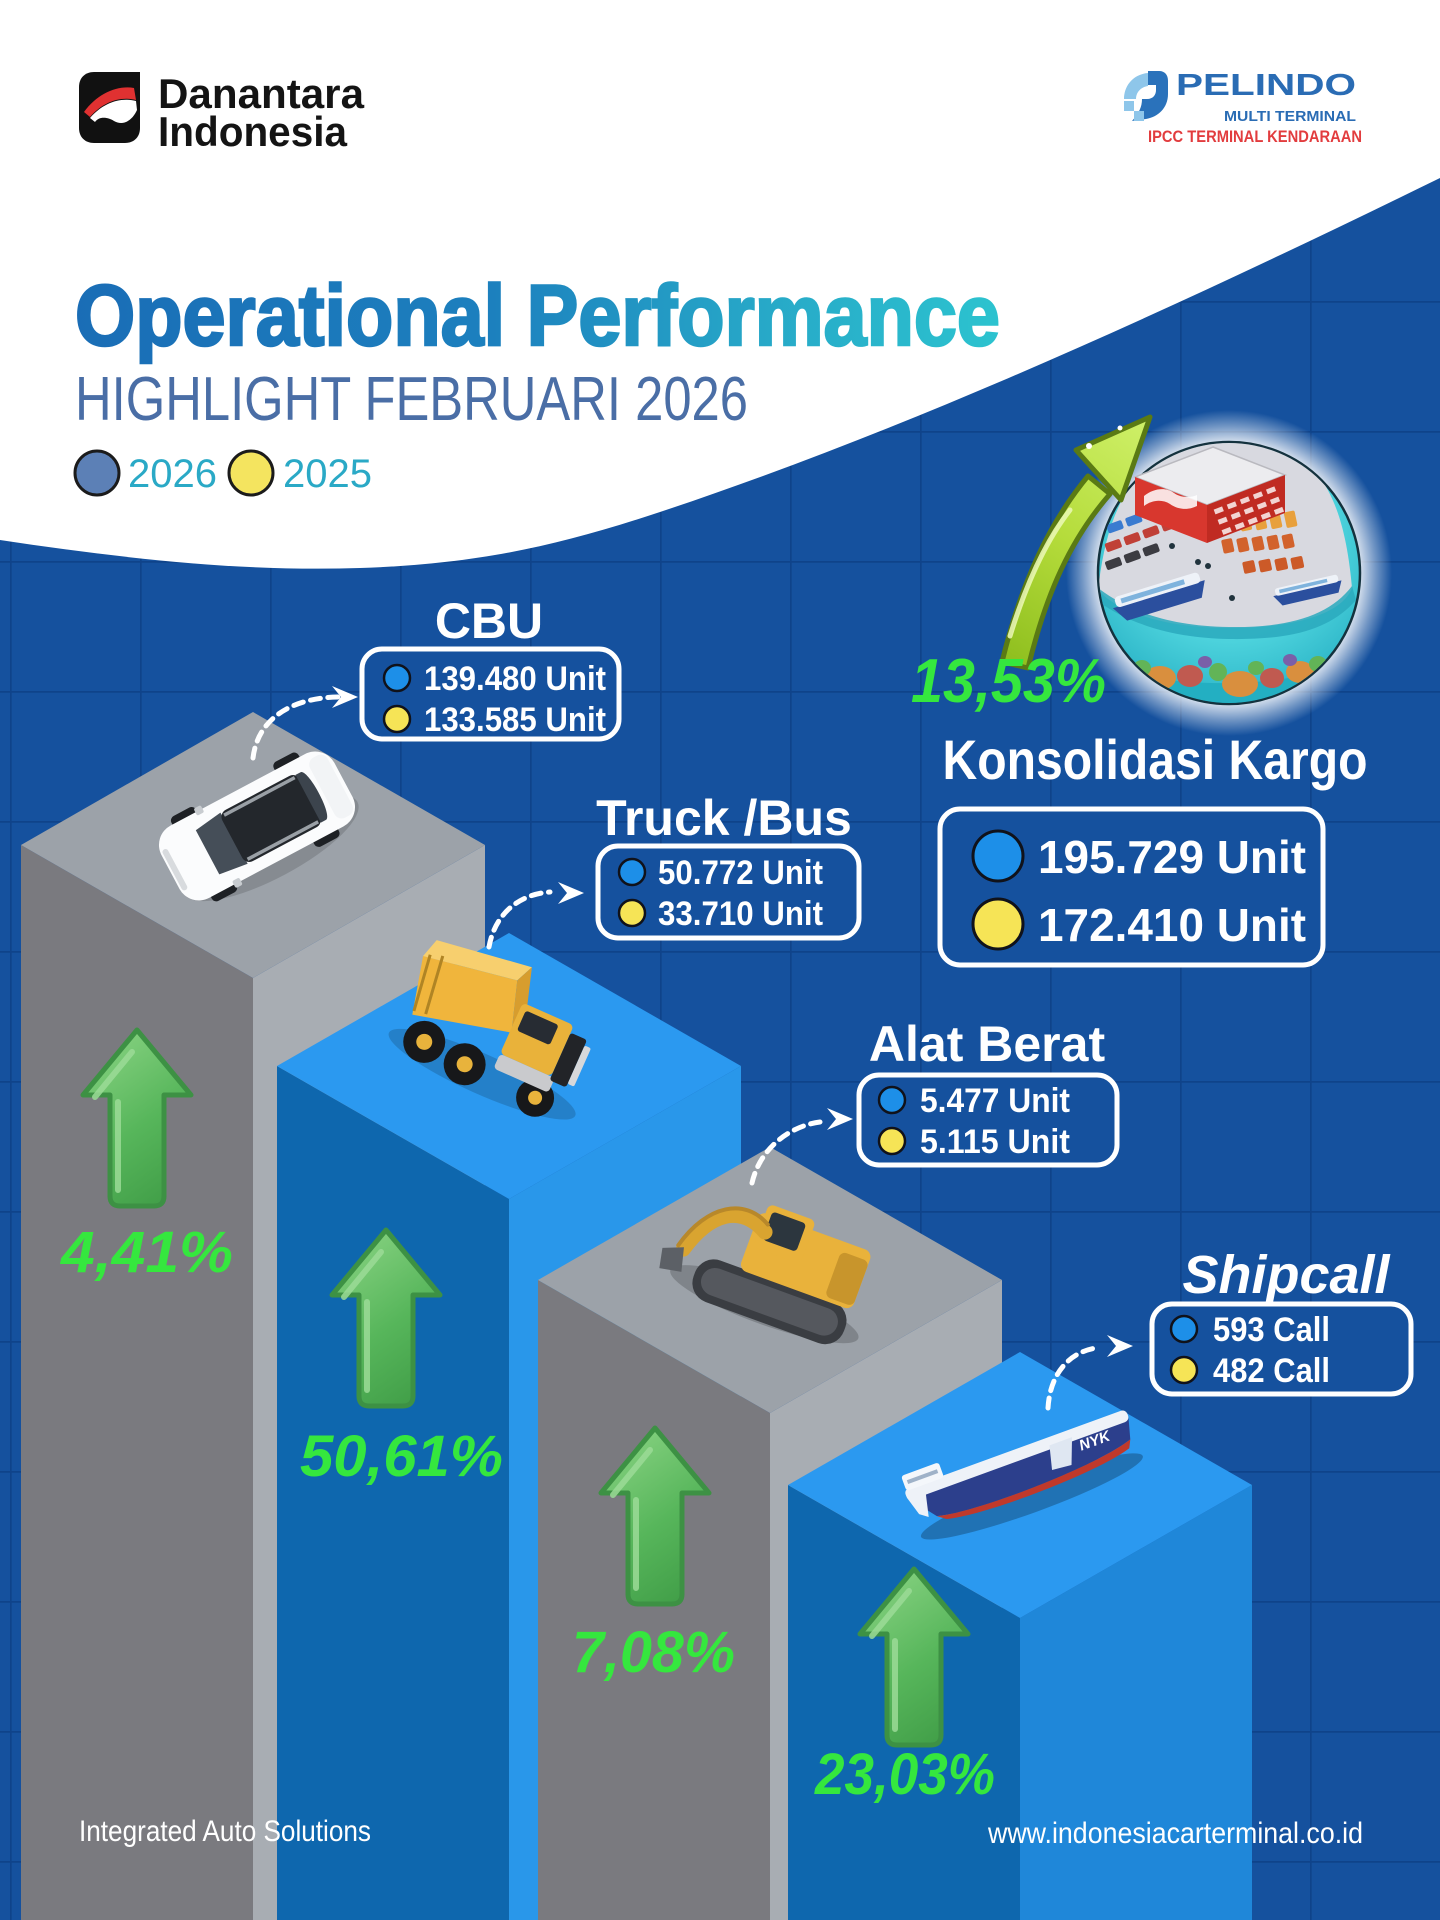  What do you see at coordinates (515, 720) in the screenshot?
I see `svg-text: 133.585 Unit` at bounding box center [515, 720].